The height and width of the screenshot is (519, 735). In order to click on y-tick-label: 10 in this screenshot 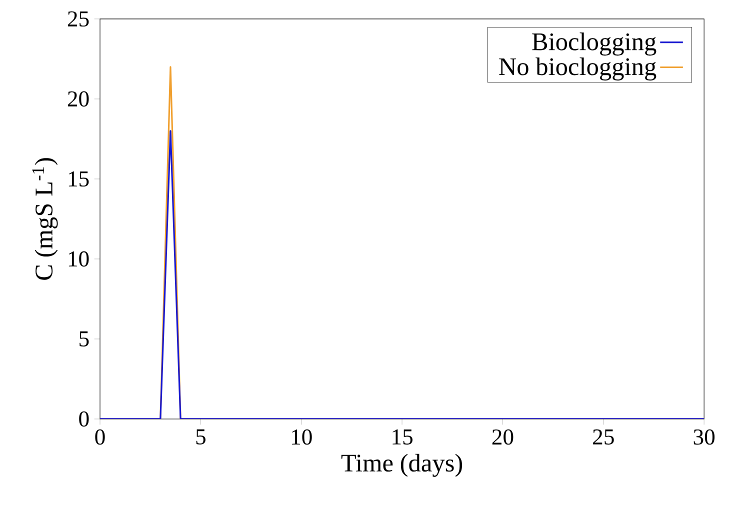, I will do `click(78, 259)`.